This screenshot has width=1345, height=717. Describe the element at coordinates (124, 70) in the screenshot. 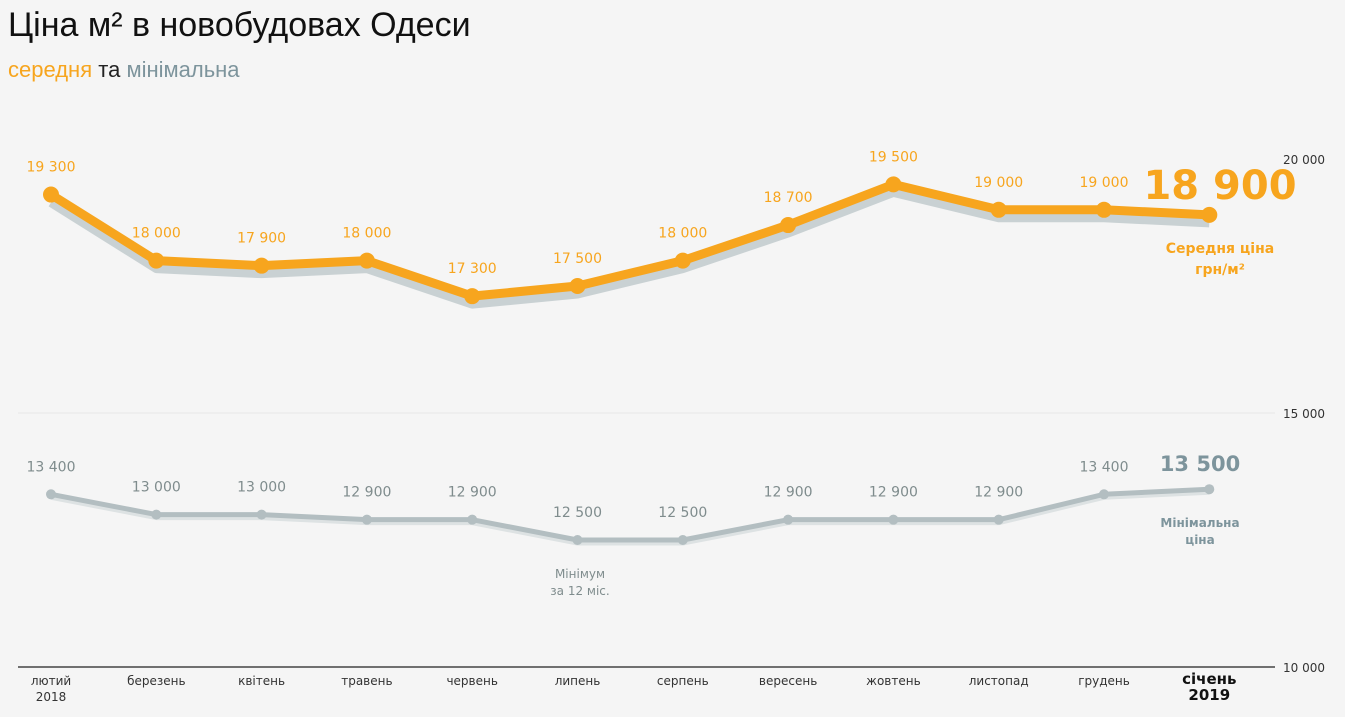

I see `chart-subtitle: середня та мінімальна` at that location.